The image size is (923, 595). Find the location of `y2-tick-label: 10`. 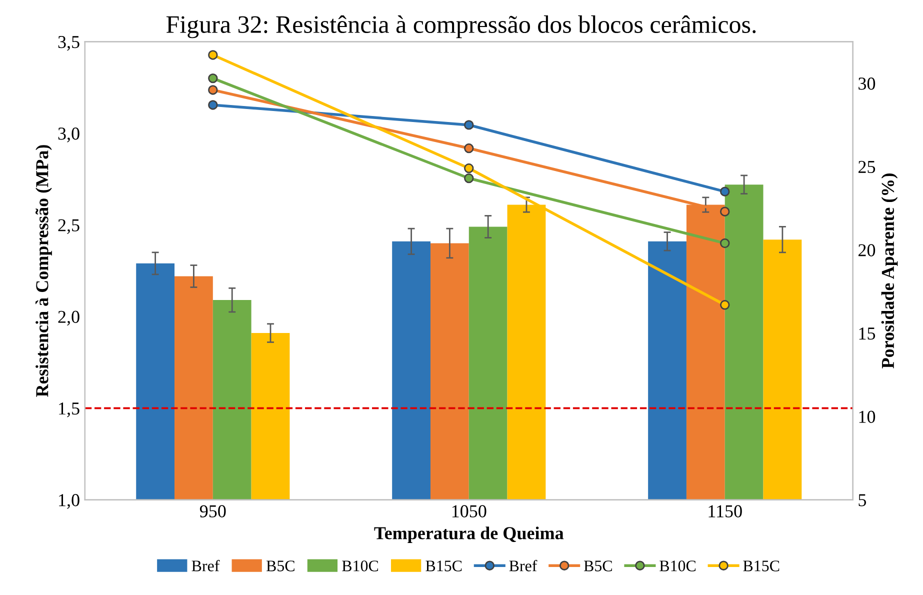

y2-tick-label: 10 is located at coordinates (867, 416).